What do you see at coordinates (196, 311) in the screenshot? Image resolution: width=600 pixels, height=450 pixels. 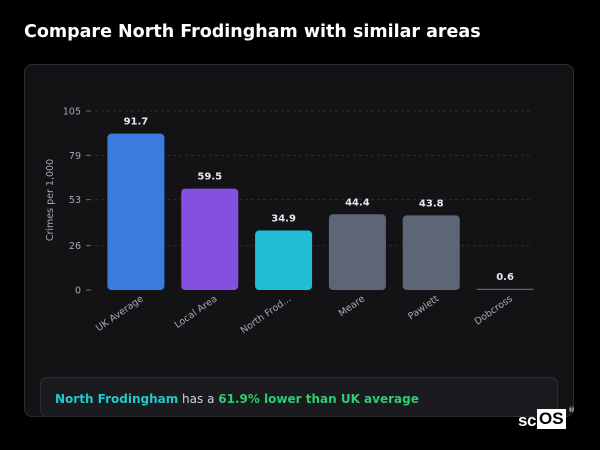 I see `x-tick-label: Local Area` at bounding box center [196, 311].